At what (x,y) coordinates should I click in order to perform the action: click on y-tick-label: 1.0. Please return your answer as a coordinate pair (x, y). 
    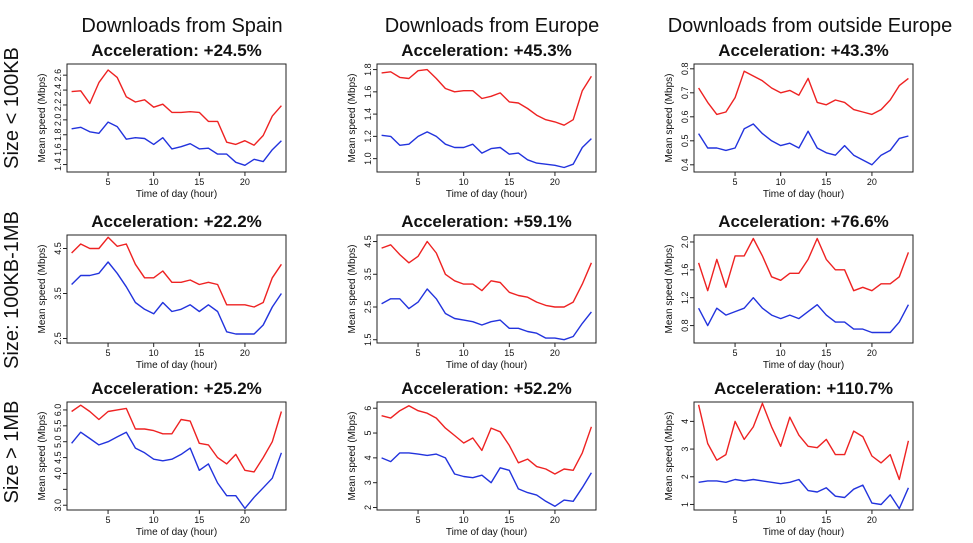
    Looking at the image, I should click on (368, 158).